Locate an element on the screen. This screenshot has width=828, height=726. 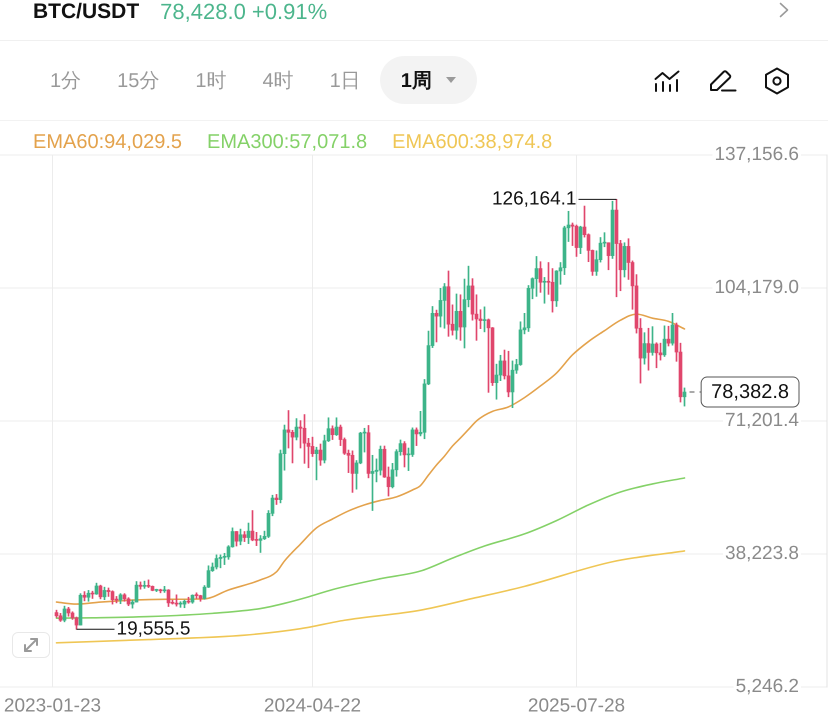
chart-subtitle: 78,428.0 +0.91% is located at coordinates (244, 12).